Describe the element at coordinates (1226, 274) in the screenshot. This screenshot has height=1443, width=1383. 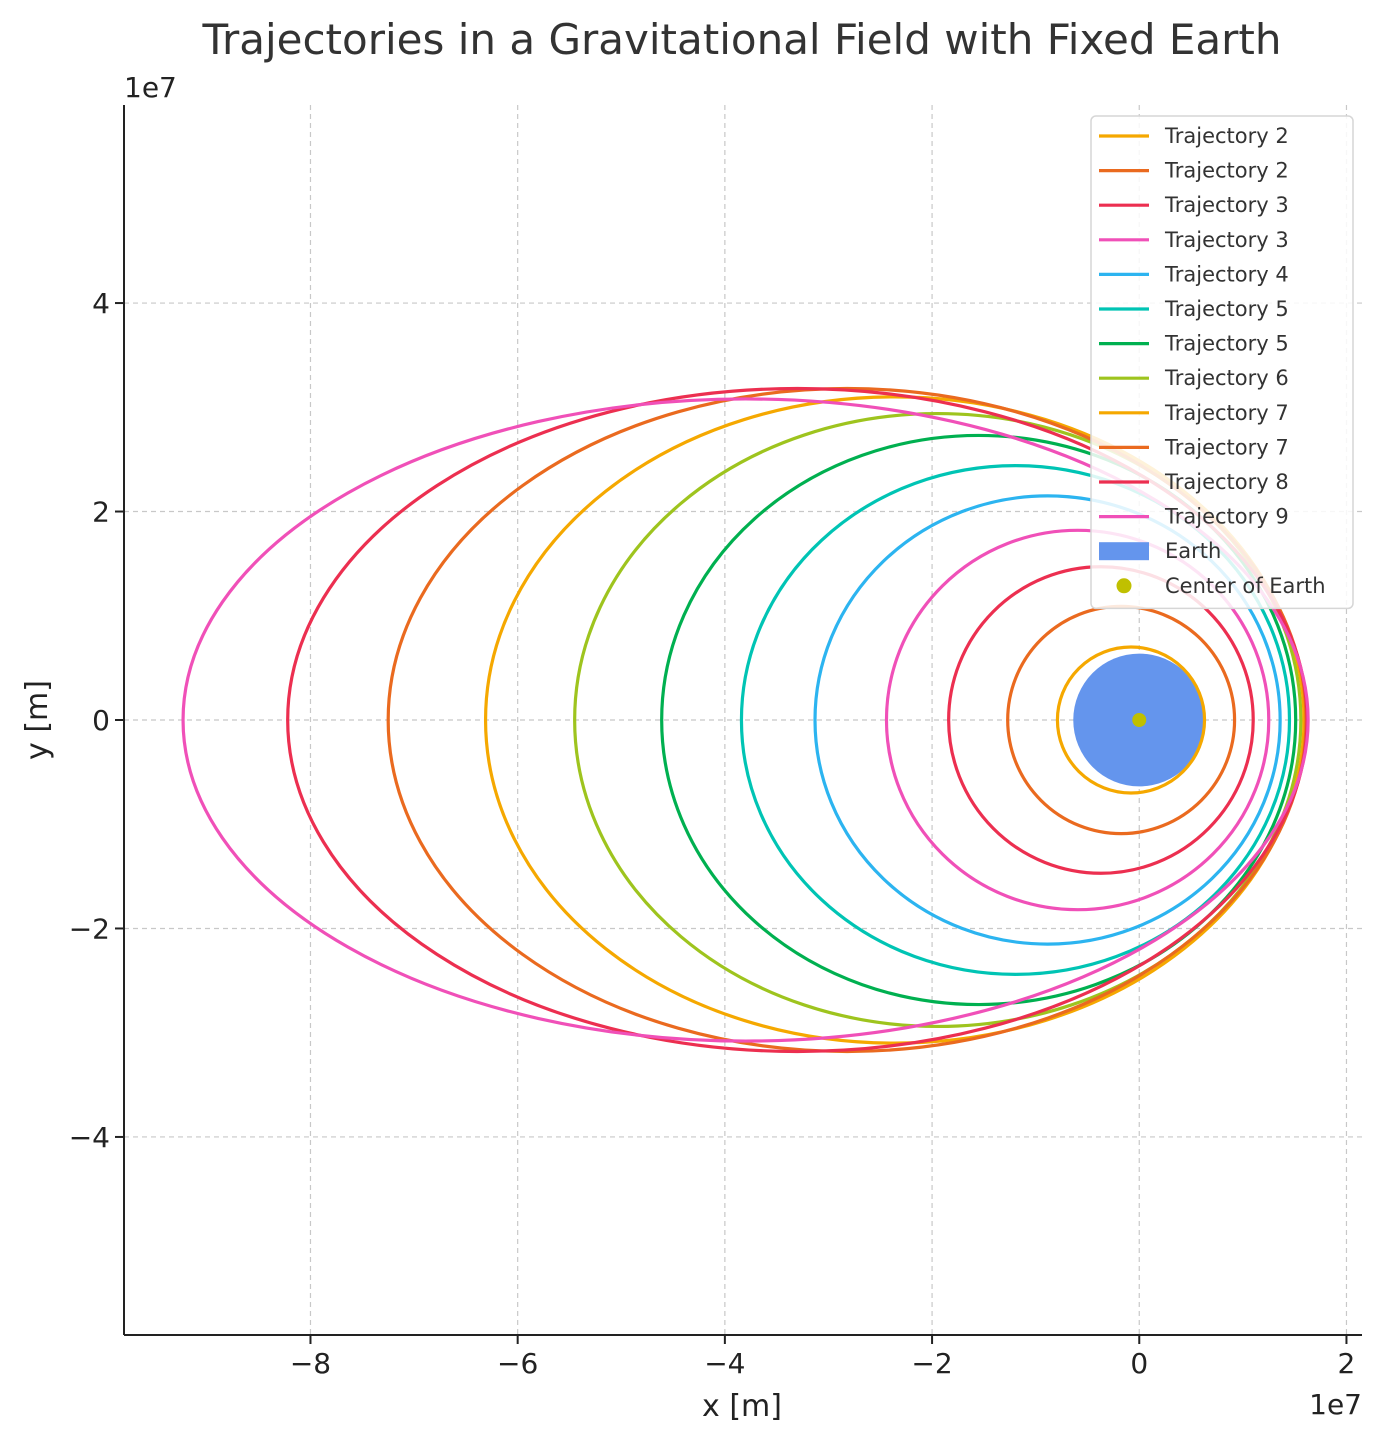
I see `legend-label: Trajectory 4` at that location.